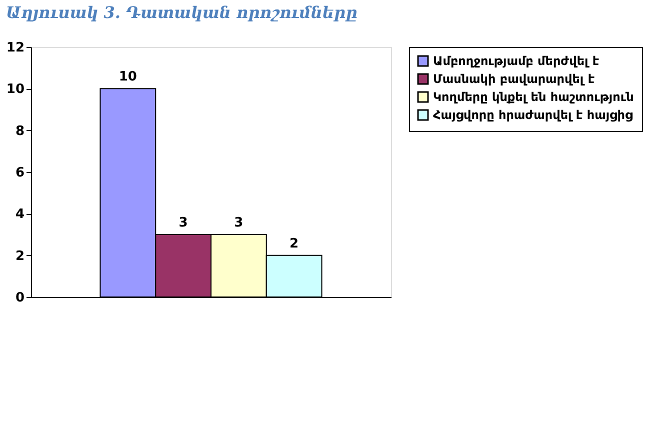  Describe the element at coordinates (19, 214) in the screenshot. I see `y-tick-label: 4` at that location.